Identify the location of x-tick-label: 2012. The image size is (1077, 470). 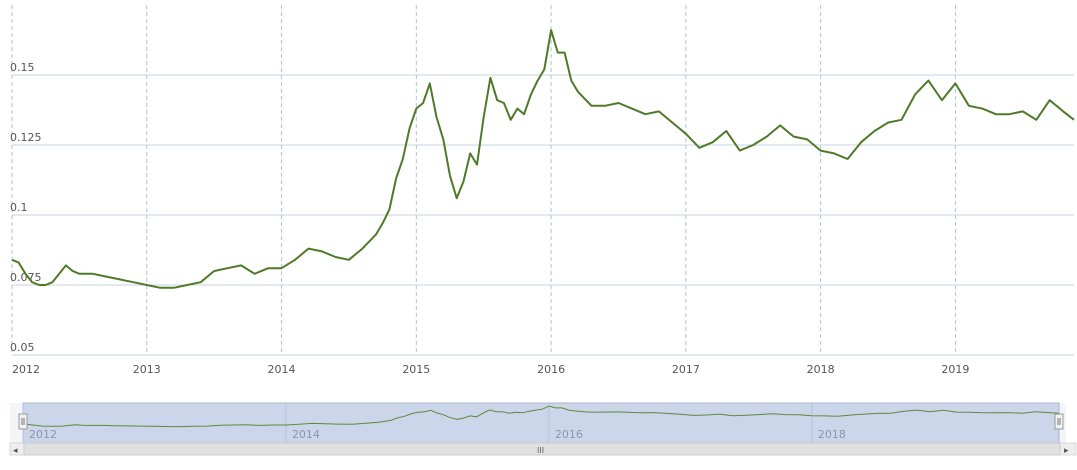
(26, 369).